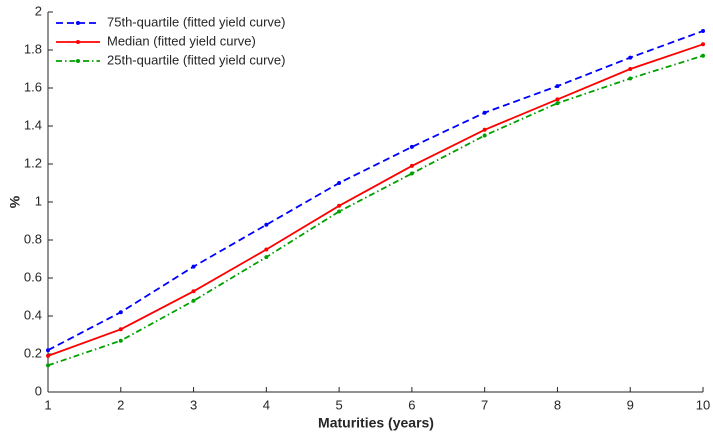 Image resolution: width=713 pixels, height=437 pixels. Describe the element at coordinates (196, 59) in the screenshot. I see `legend-label: 25th-quartile (fitted yield curve)` at that location.